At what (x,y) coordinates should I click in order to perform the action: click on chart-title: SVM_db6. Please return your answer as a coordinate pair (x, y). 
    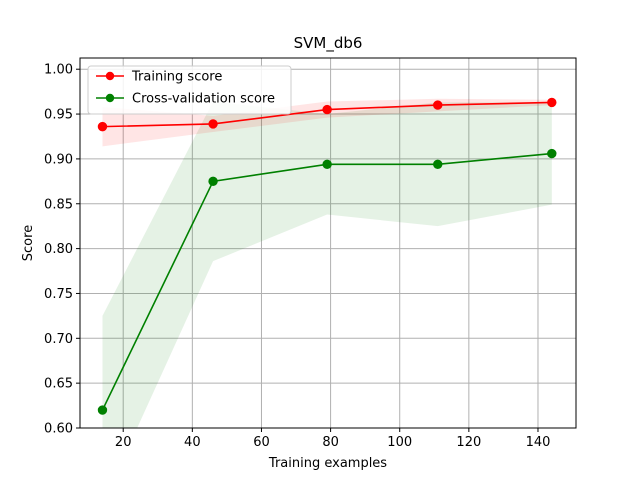
    Looking at the image, I should click on (328, 43).